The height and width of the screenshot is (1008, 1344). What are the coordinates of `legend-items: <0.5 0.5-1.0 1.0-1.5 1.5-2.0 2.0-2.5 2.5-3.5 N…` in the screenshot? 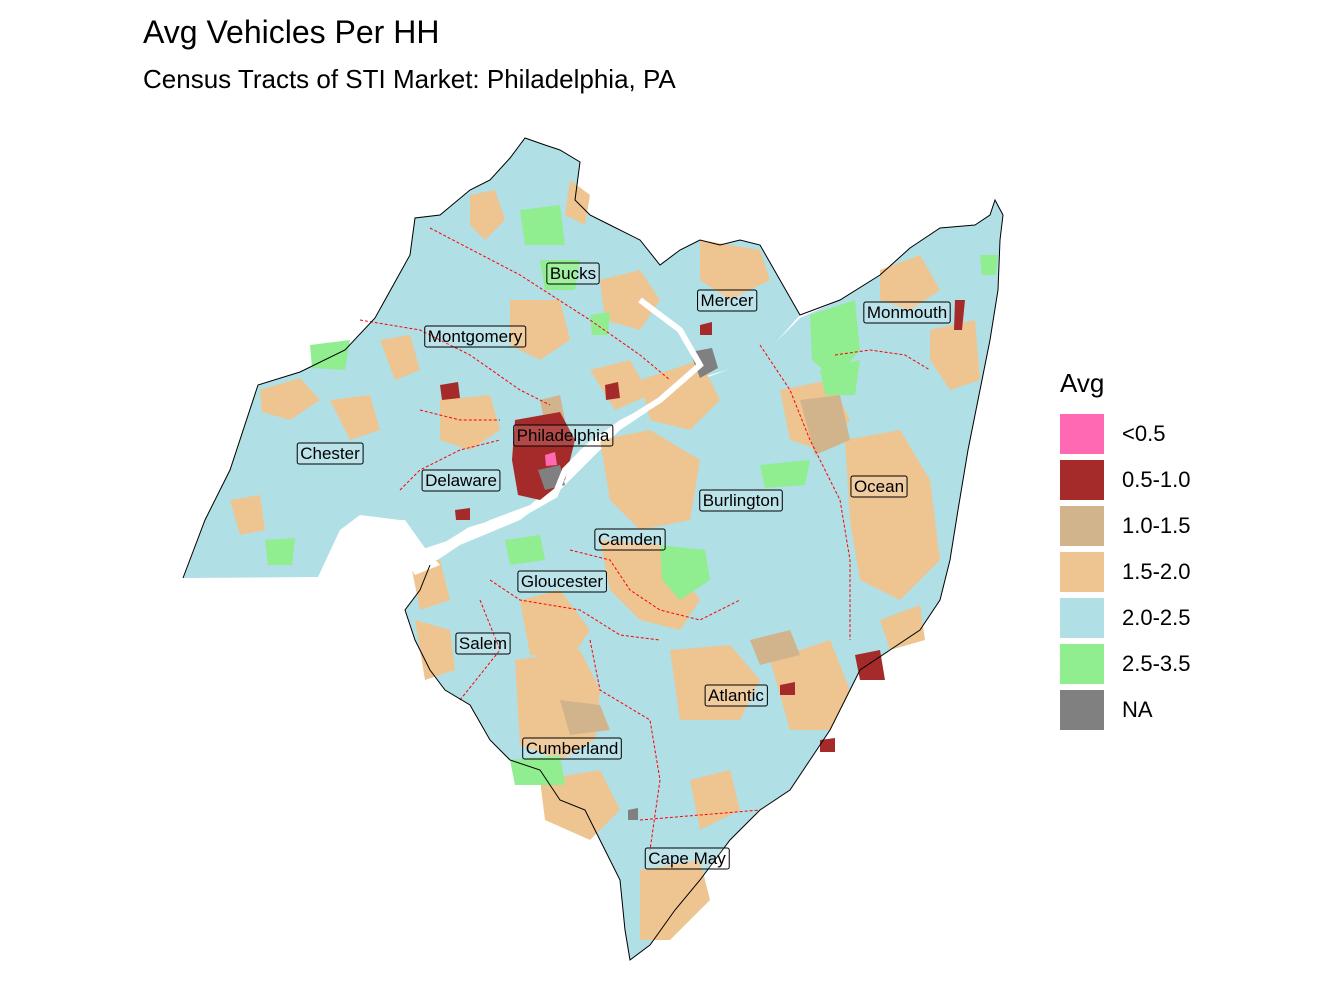 It's located at (1150, 572).